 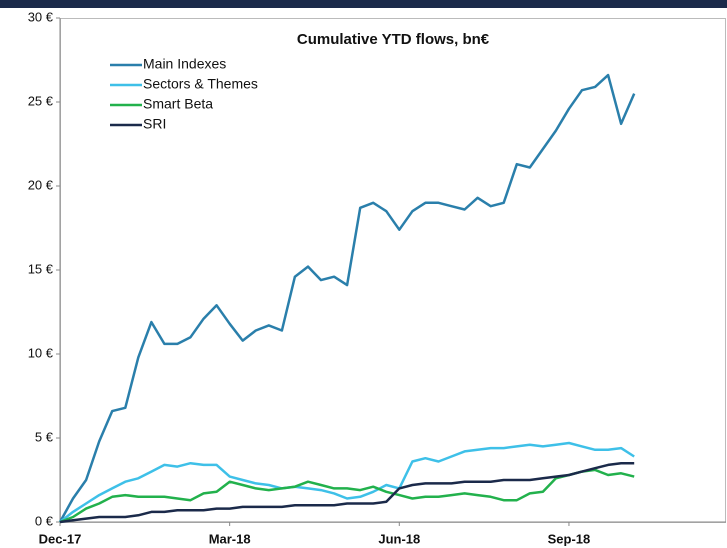 I want to click on y-tick-label: 30 €, so click(x=41, y=16).